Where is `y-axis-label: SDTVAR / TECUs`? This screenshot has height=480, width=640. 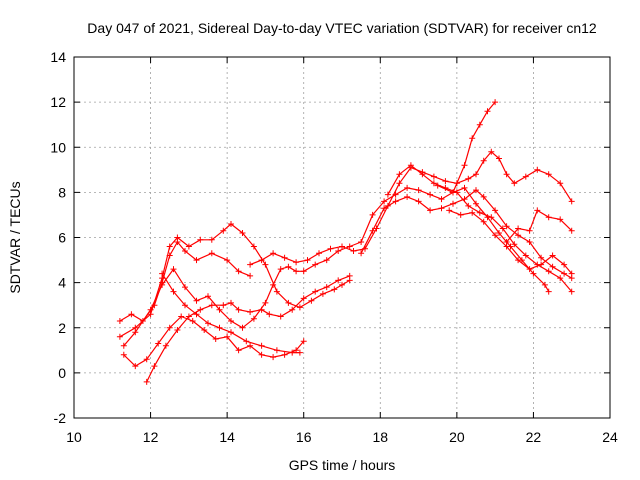 y-axis-label: SDTVAR / TECUs is located at coordinates (15, 237).